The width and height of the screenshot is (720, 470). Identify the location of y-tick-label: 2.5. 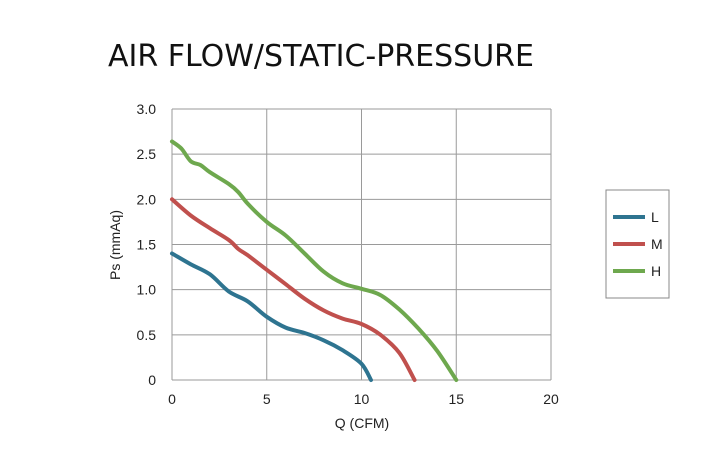
(147, 154).